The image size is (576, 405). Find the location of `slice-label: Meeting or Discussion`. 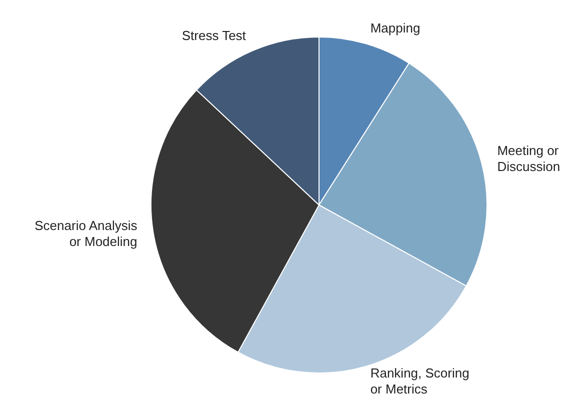

slice-label: Meeting or Discussion is located at coordinates (528, 158).